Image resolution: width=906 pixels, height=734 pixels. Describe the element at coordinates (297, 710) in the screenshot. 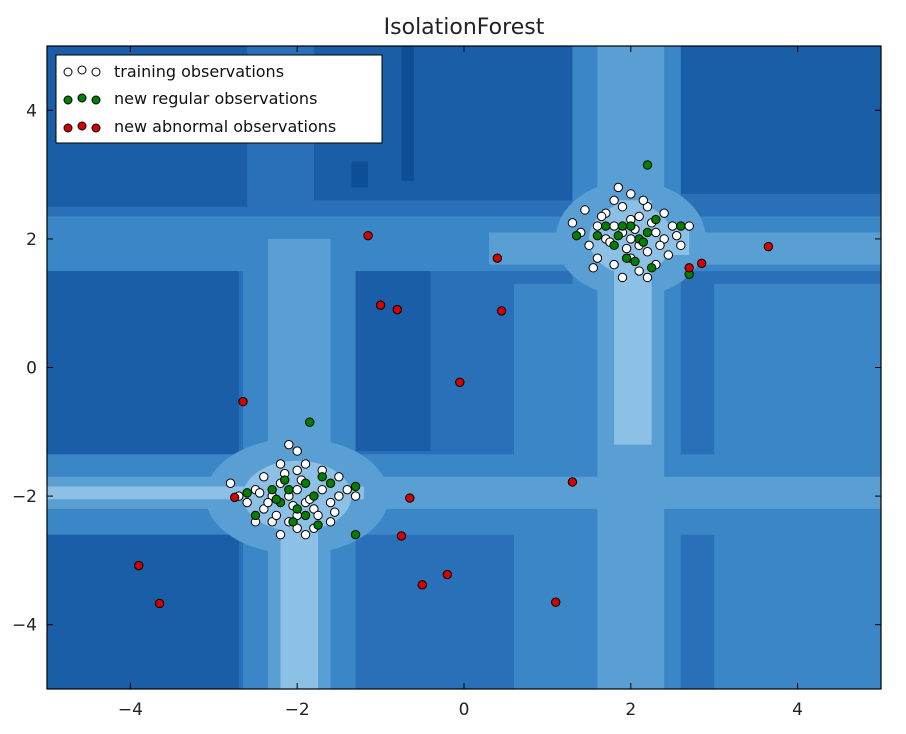

I see `x-tick-label: −2` at that location.